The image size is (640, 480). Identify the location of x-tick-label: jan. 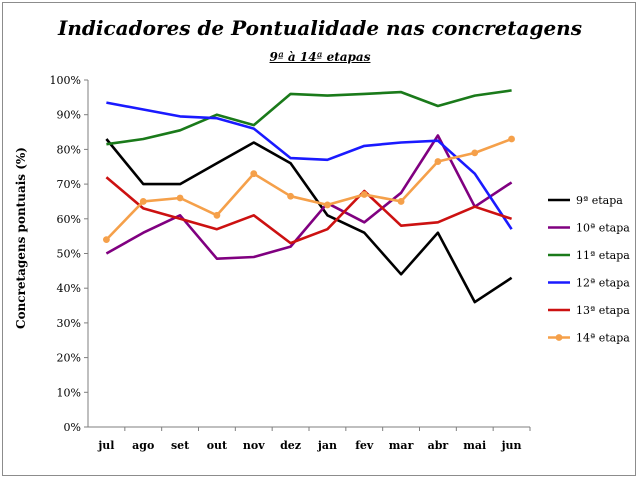
(327, 445).